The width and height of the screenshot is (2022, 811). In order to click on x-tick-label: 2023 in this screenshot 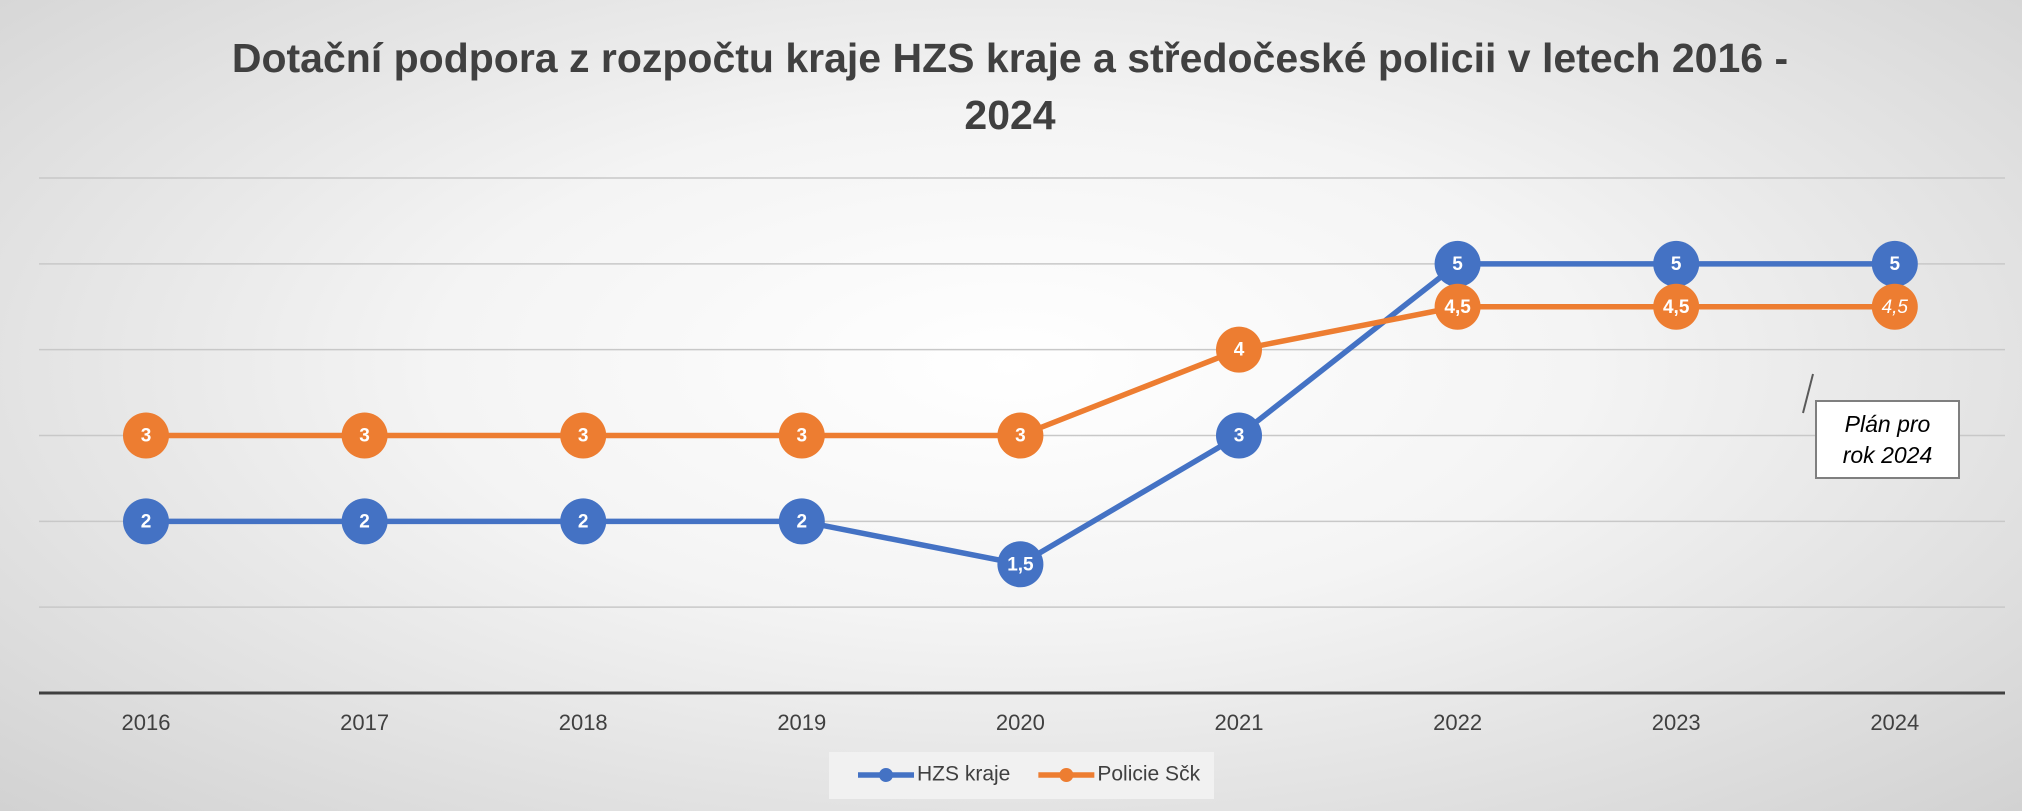, I will do `click(1676, 722)`.